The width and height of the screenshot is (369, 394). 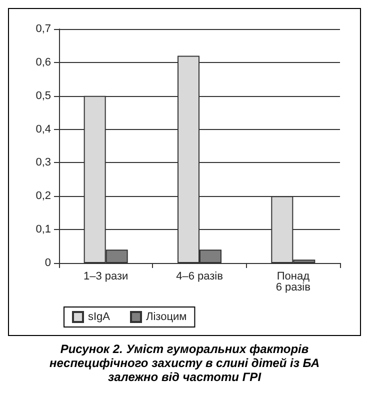 I want to click on x-tick-label: Понад 6 разів, so click(x=293, y=282).